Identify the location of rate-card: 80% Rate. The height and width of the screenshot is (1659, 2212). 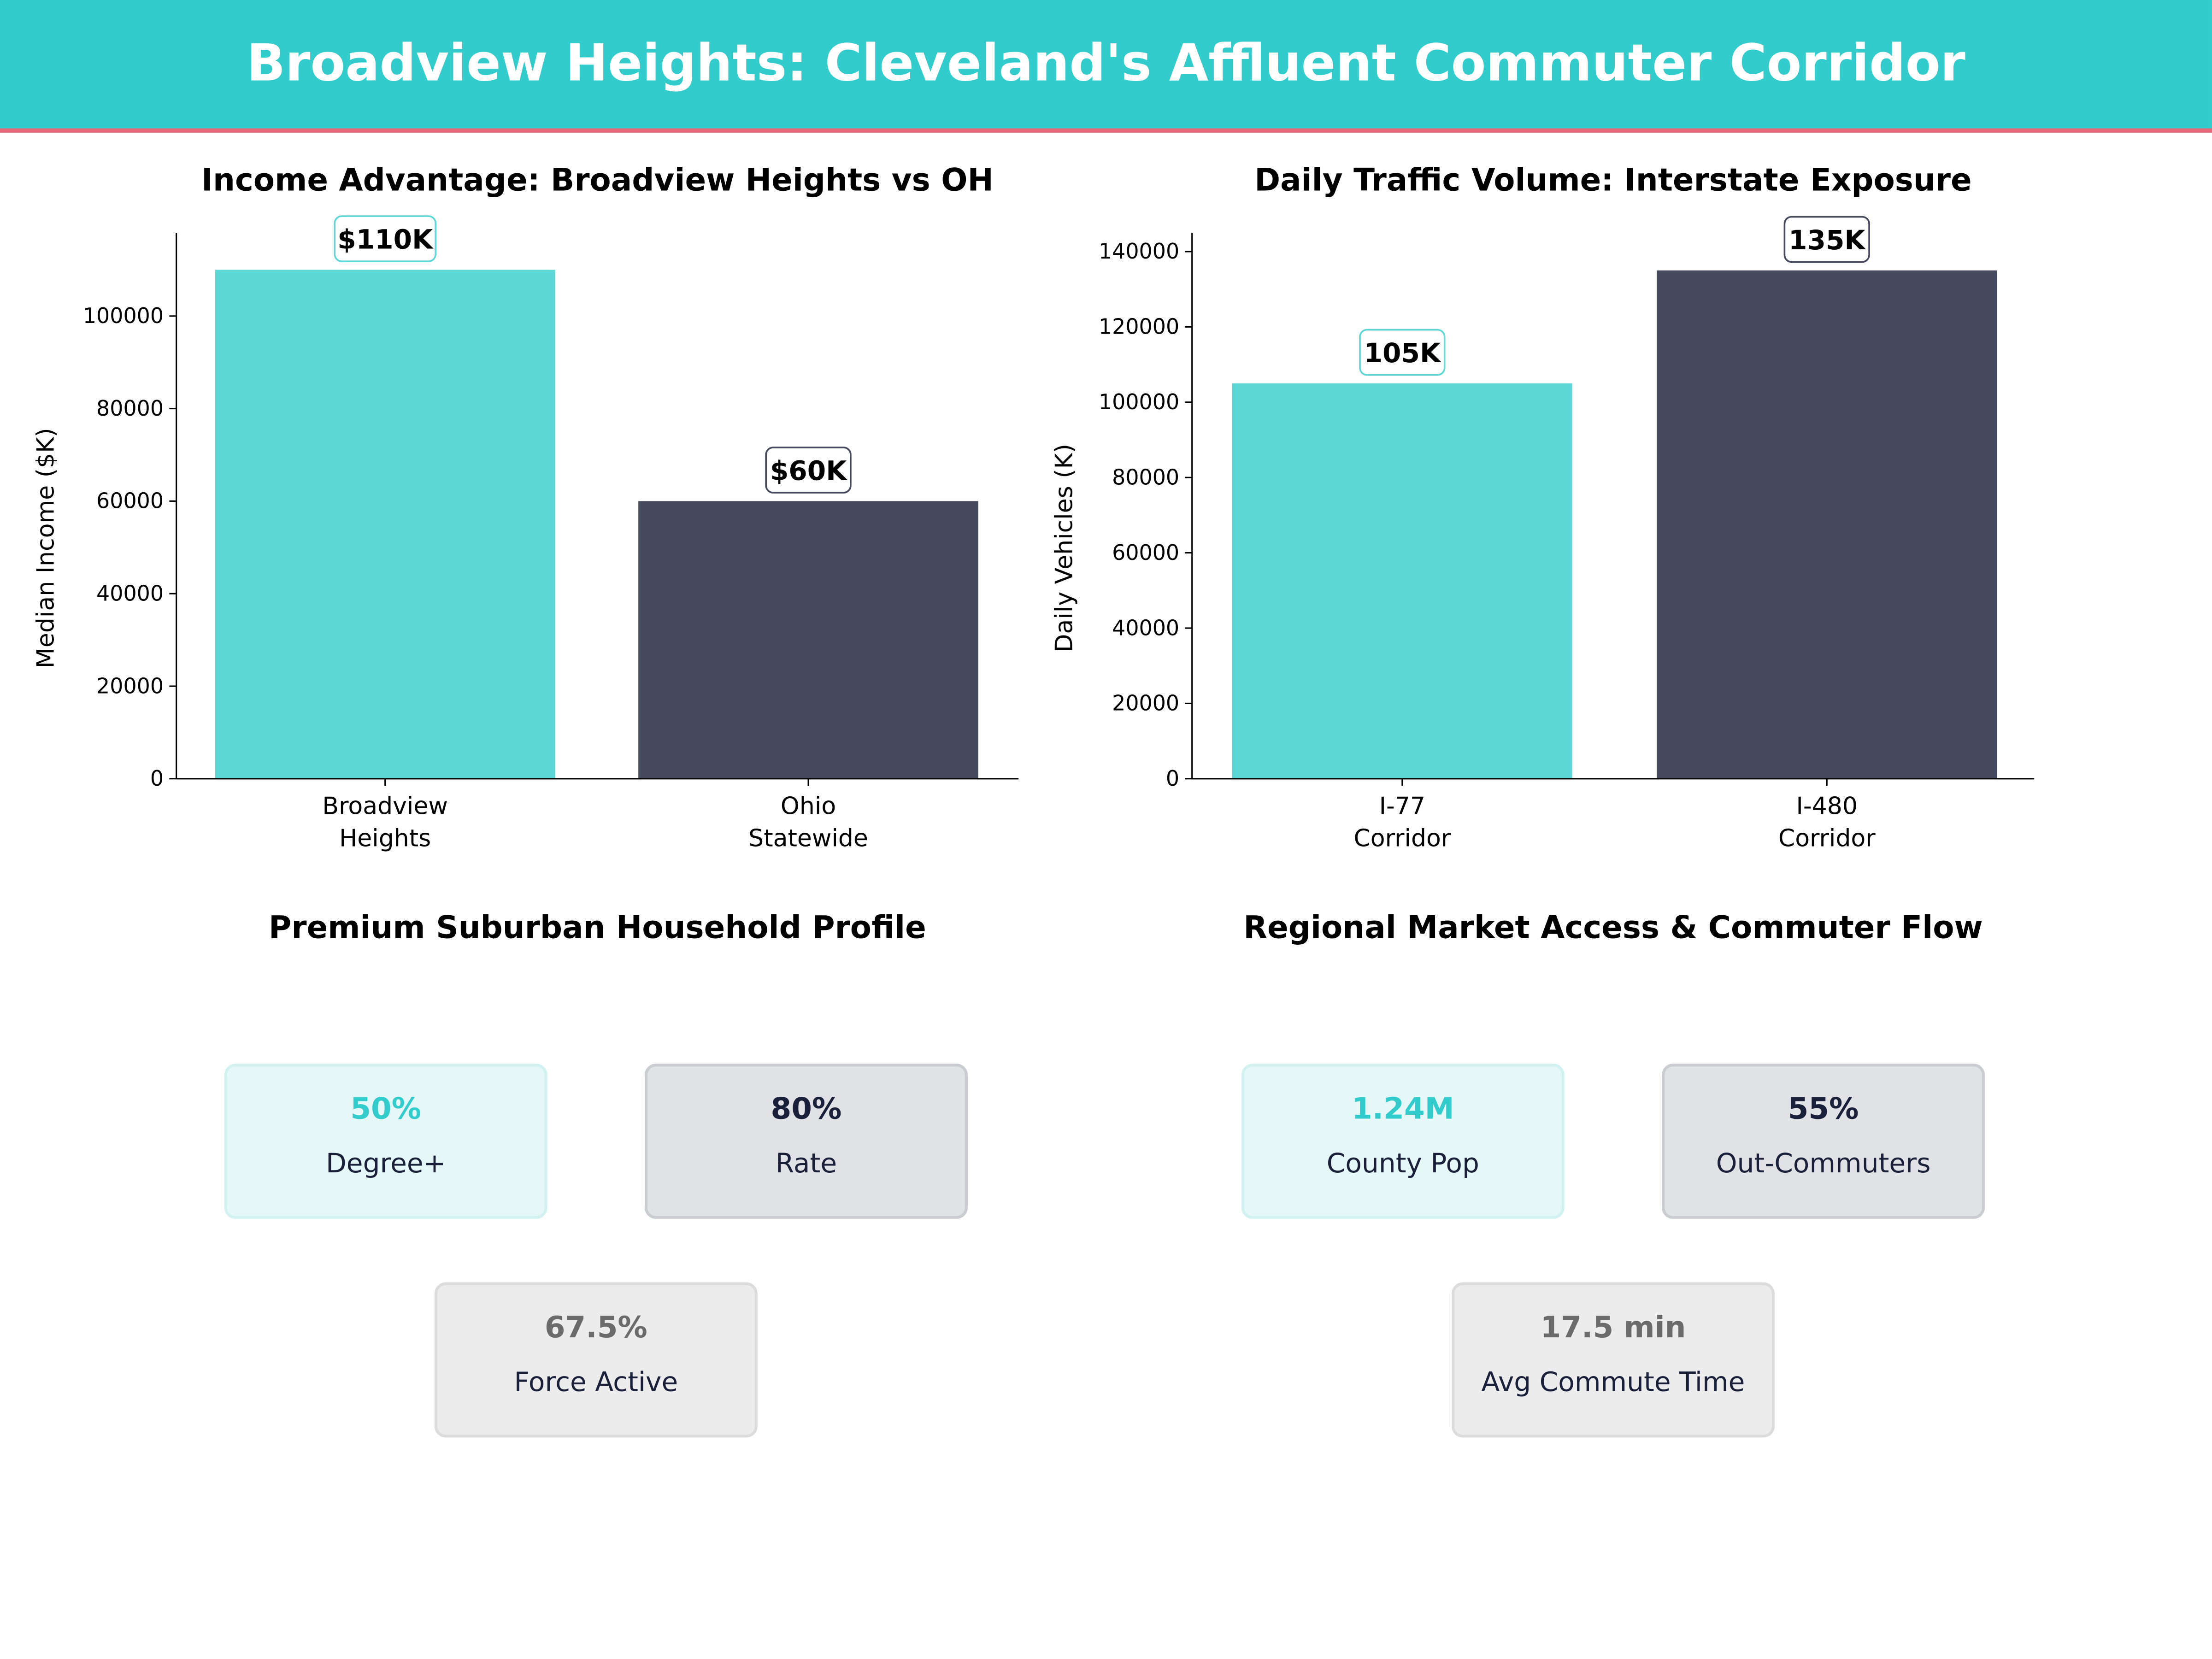
(806, 1141).